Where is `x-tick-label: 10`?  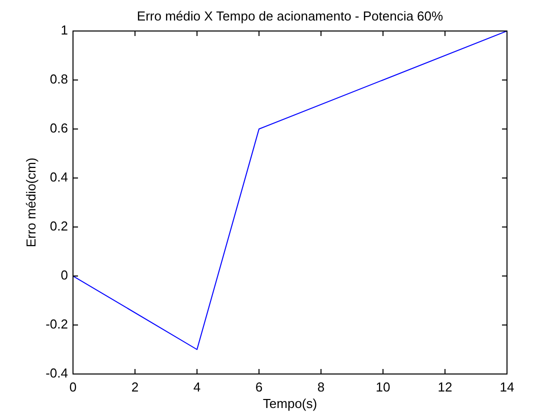
x-tick-label: 10 is located at coordinates (383, 386).